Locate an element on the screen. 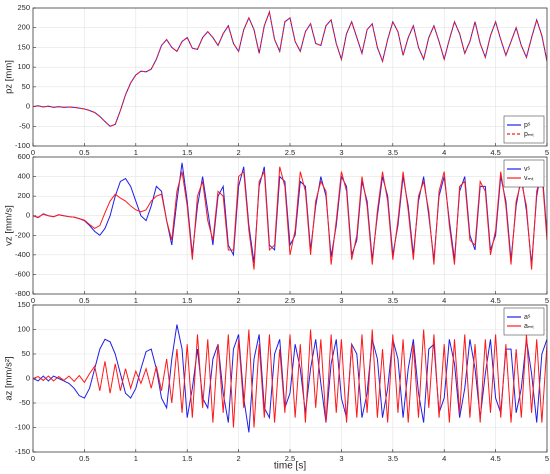  y-tick-label: -150 is located at coordinates (22, 451).